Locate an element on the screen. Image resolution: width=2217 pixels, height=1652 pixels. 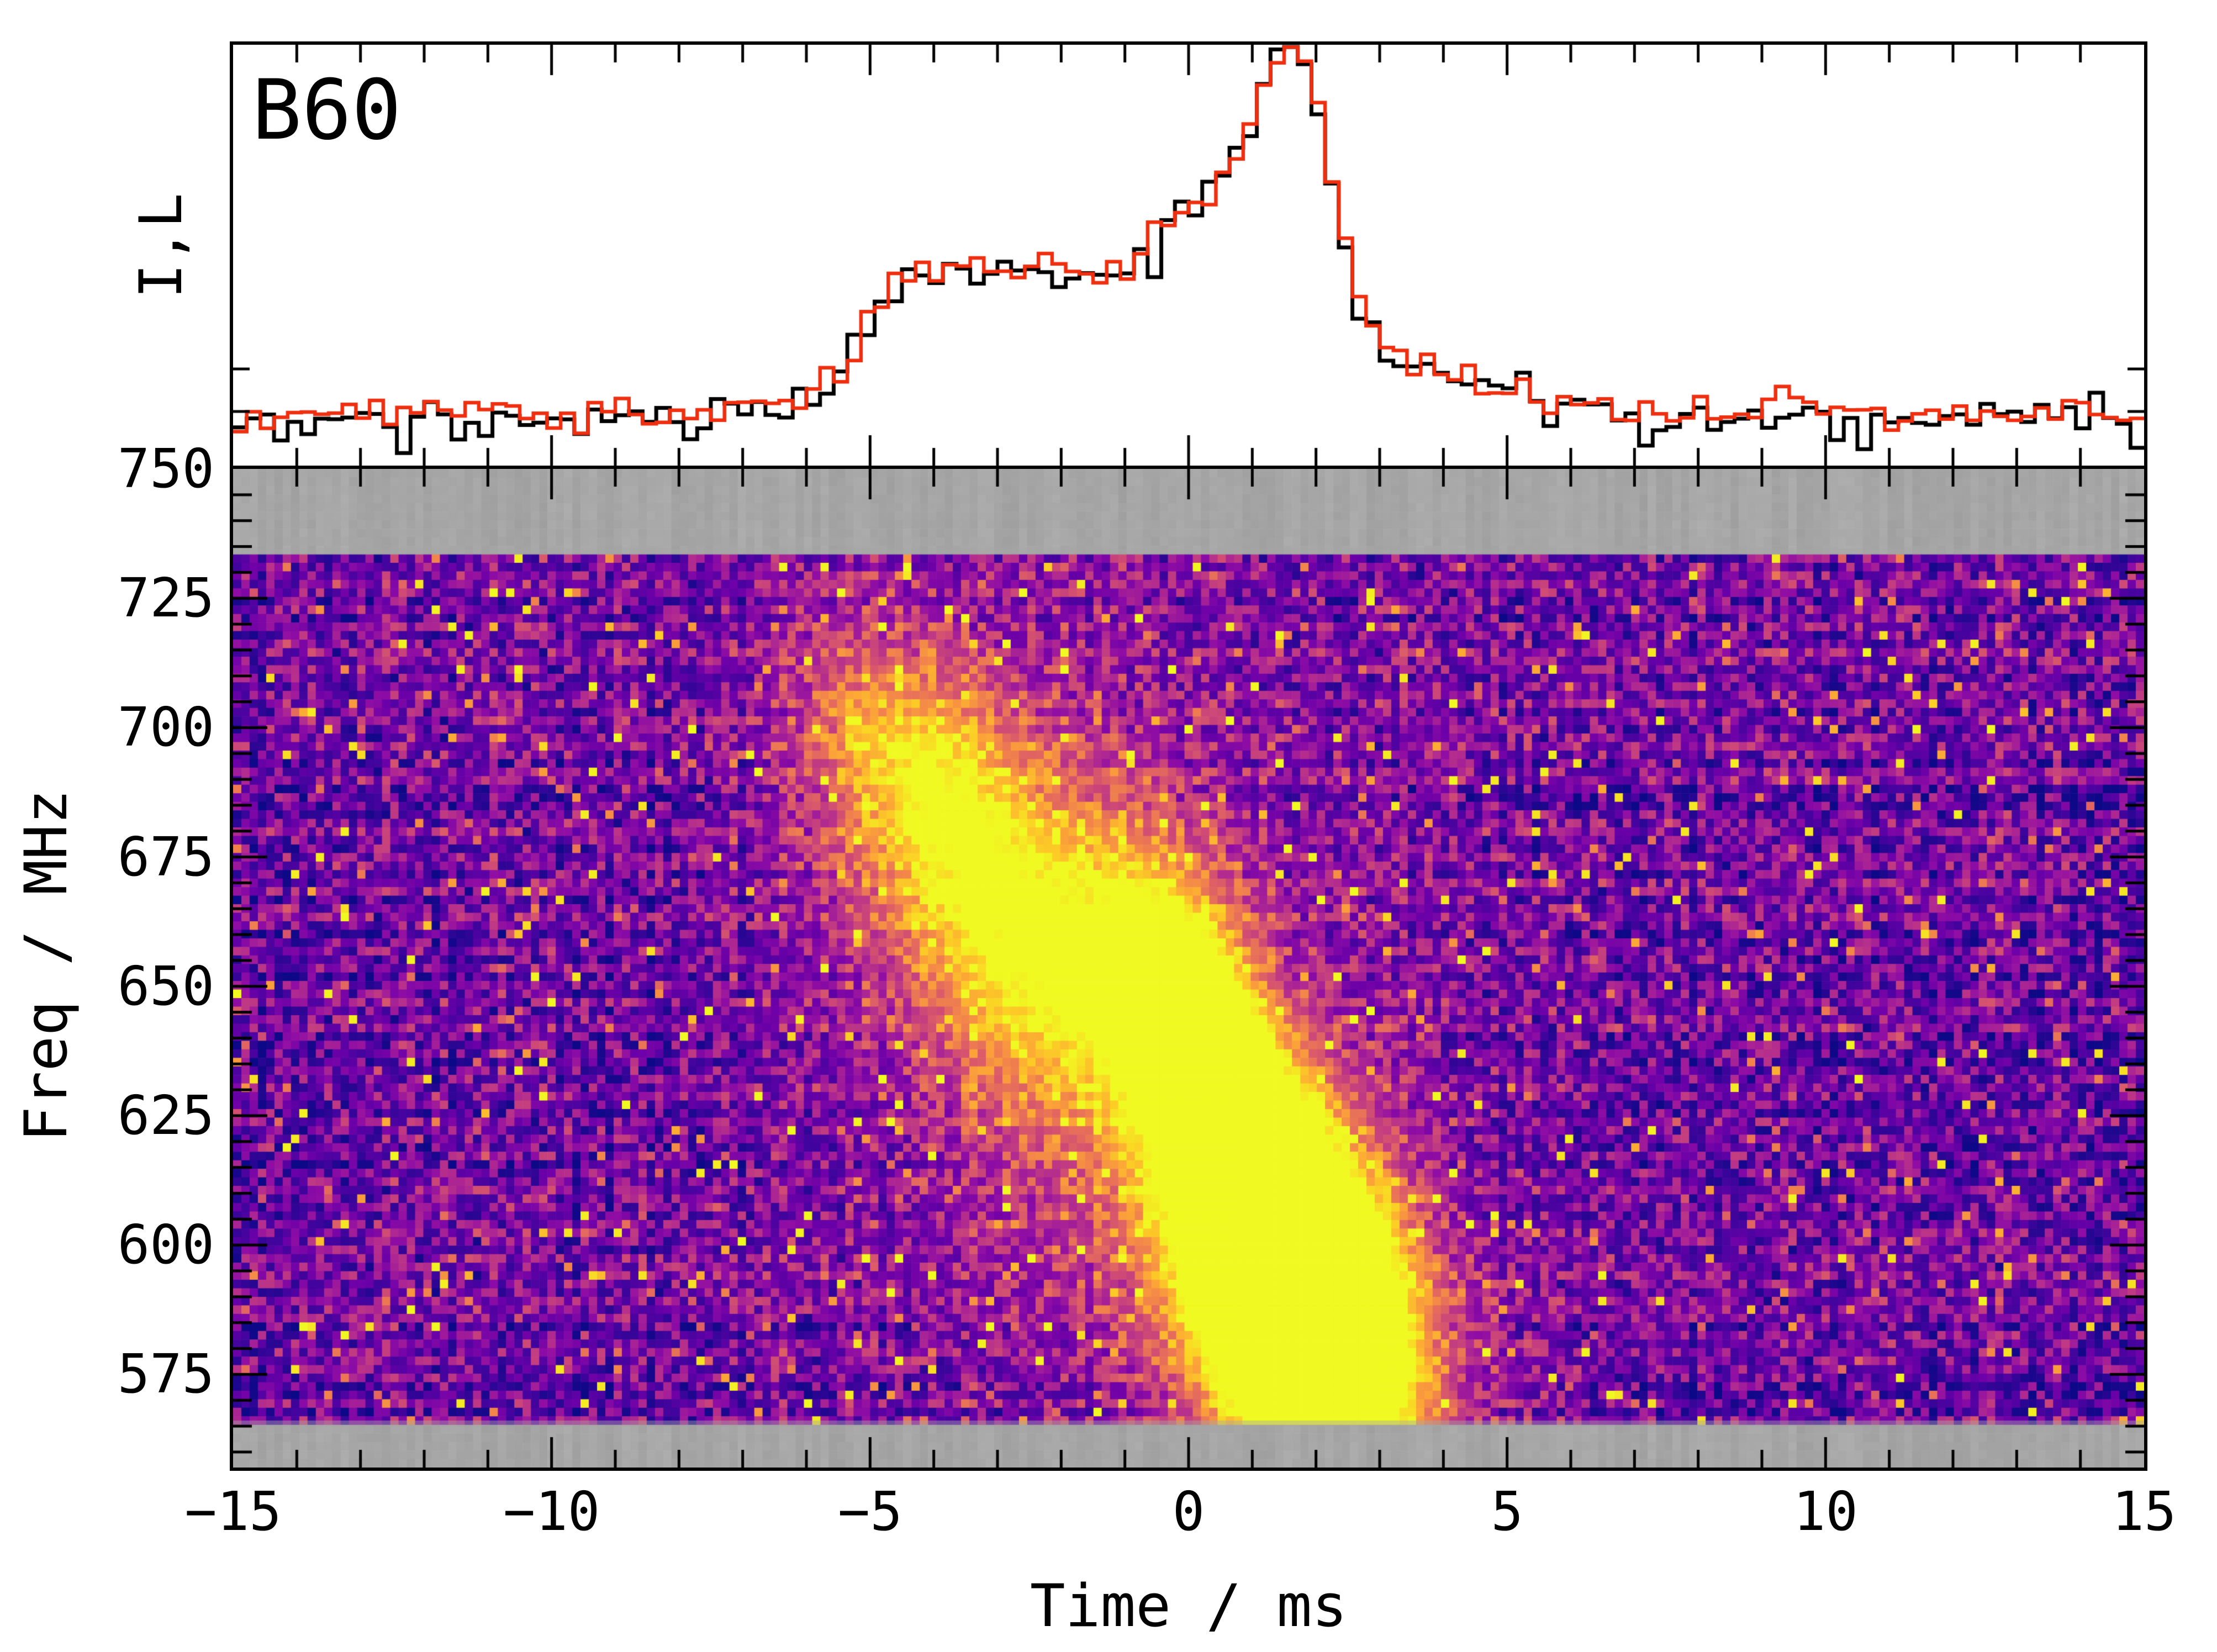
x-tick-label: −15 is located at coordinates (233, 1511).